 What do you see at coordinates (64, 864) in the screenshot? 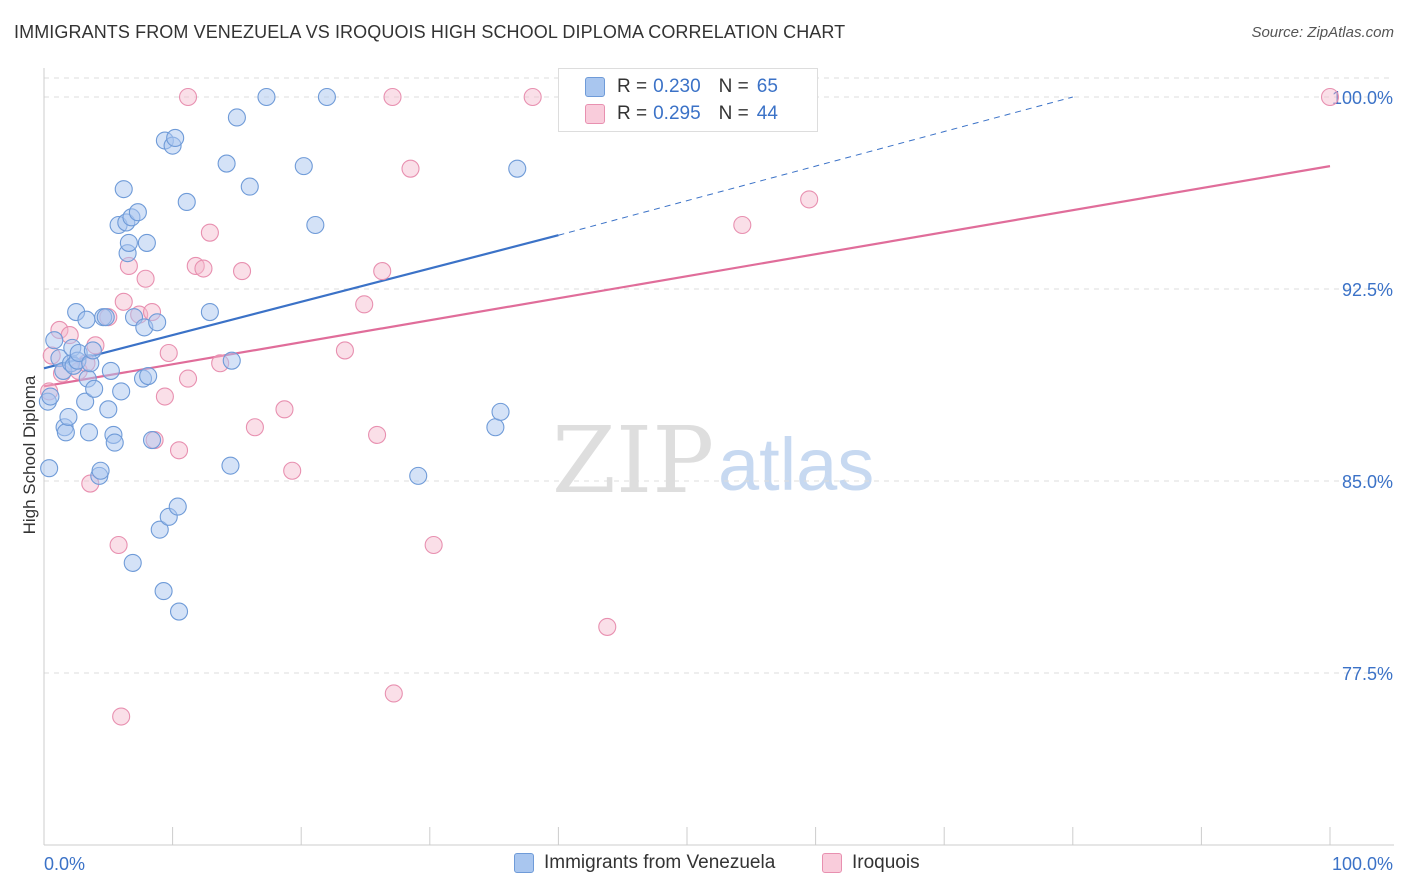
I see `x-tick-label-min: 0.0%` at bounding box center [64, 864].